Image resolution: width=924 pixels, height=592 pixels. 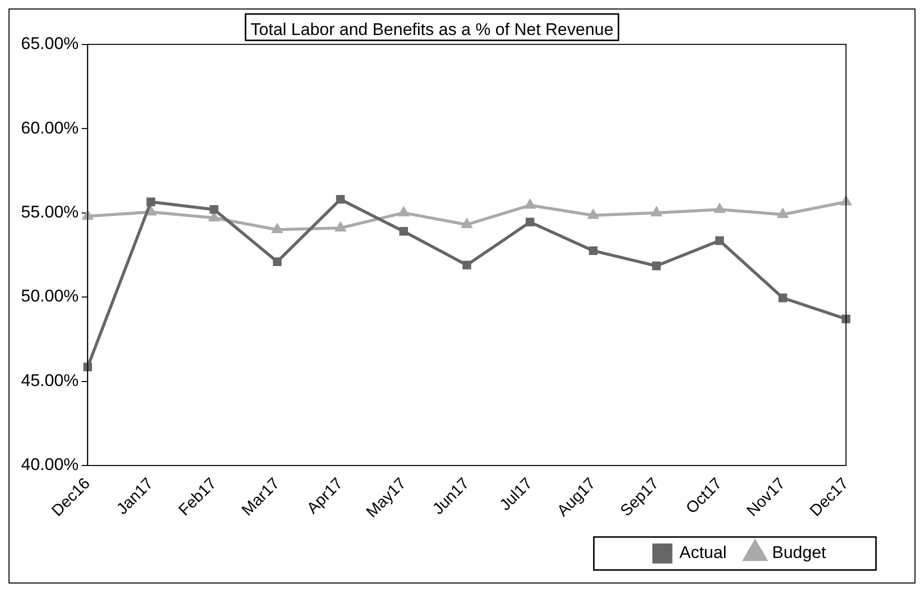 I want to click on y-tick-label: 40.00%, so click(x=49, y=464).